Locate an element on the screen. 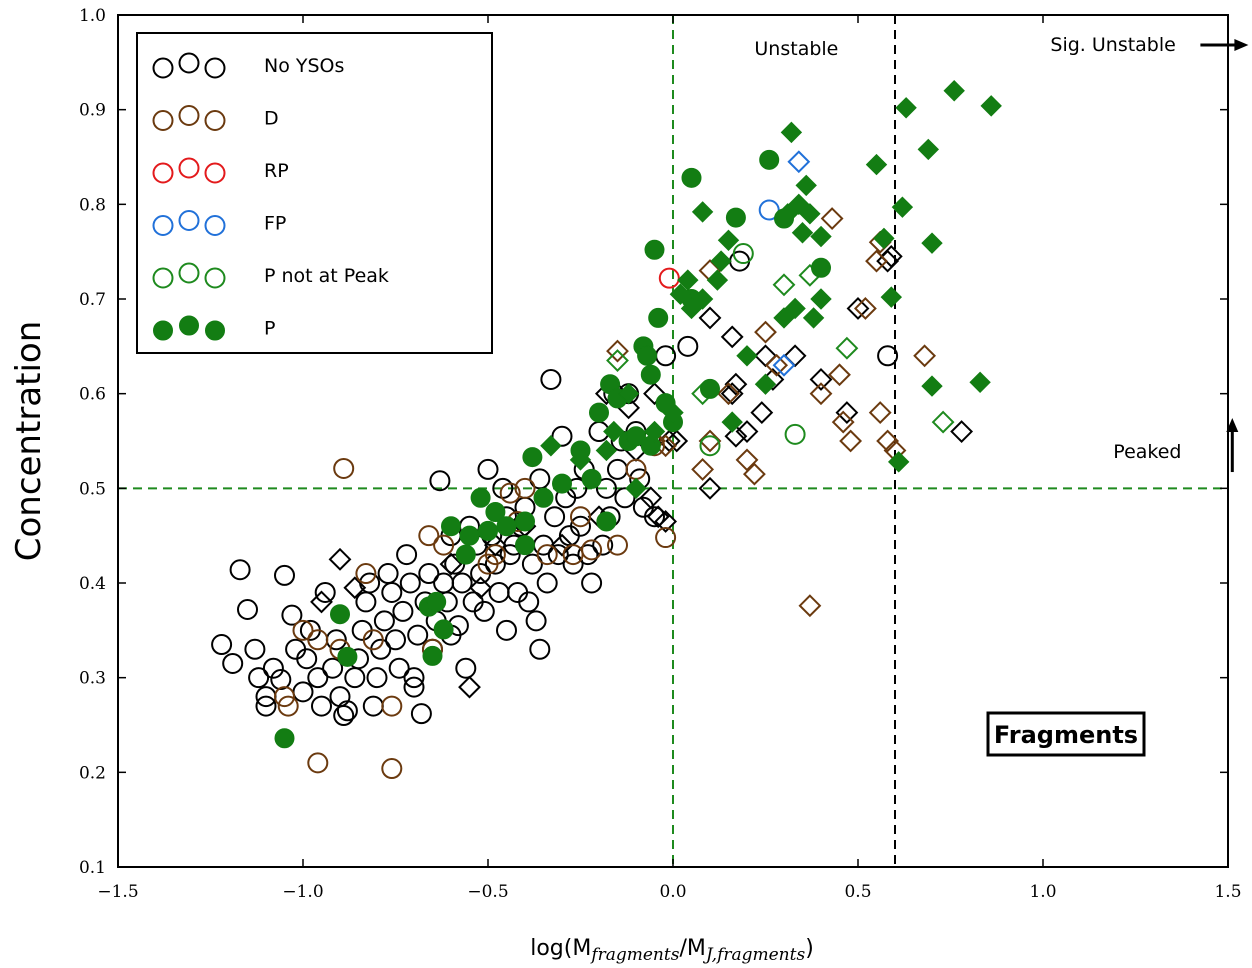 This screenshot has height=968, width=1252. x-tick-label: −1.5 is located at coordinates (117, 892).